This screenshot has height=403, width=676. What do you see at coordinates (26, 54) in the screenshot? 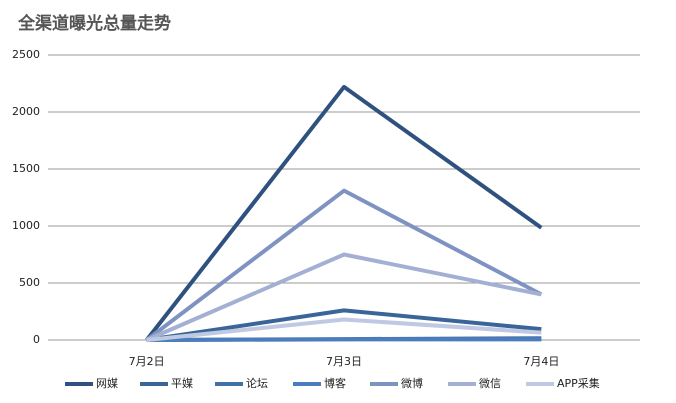
I see `y-tick-label: 2500` at bounding box center [26, 54].